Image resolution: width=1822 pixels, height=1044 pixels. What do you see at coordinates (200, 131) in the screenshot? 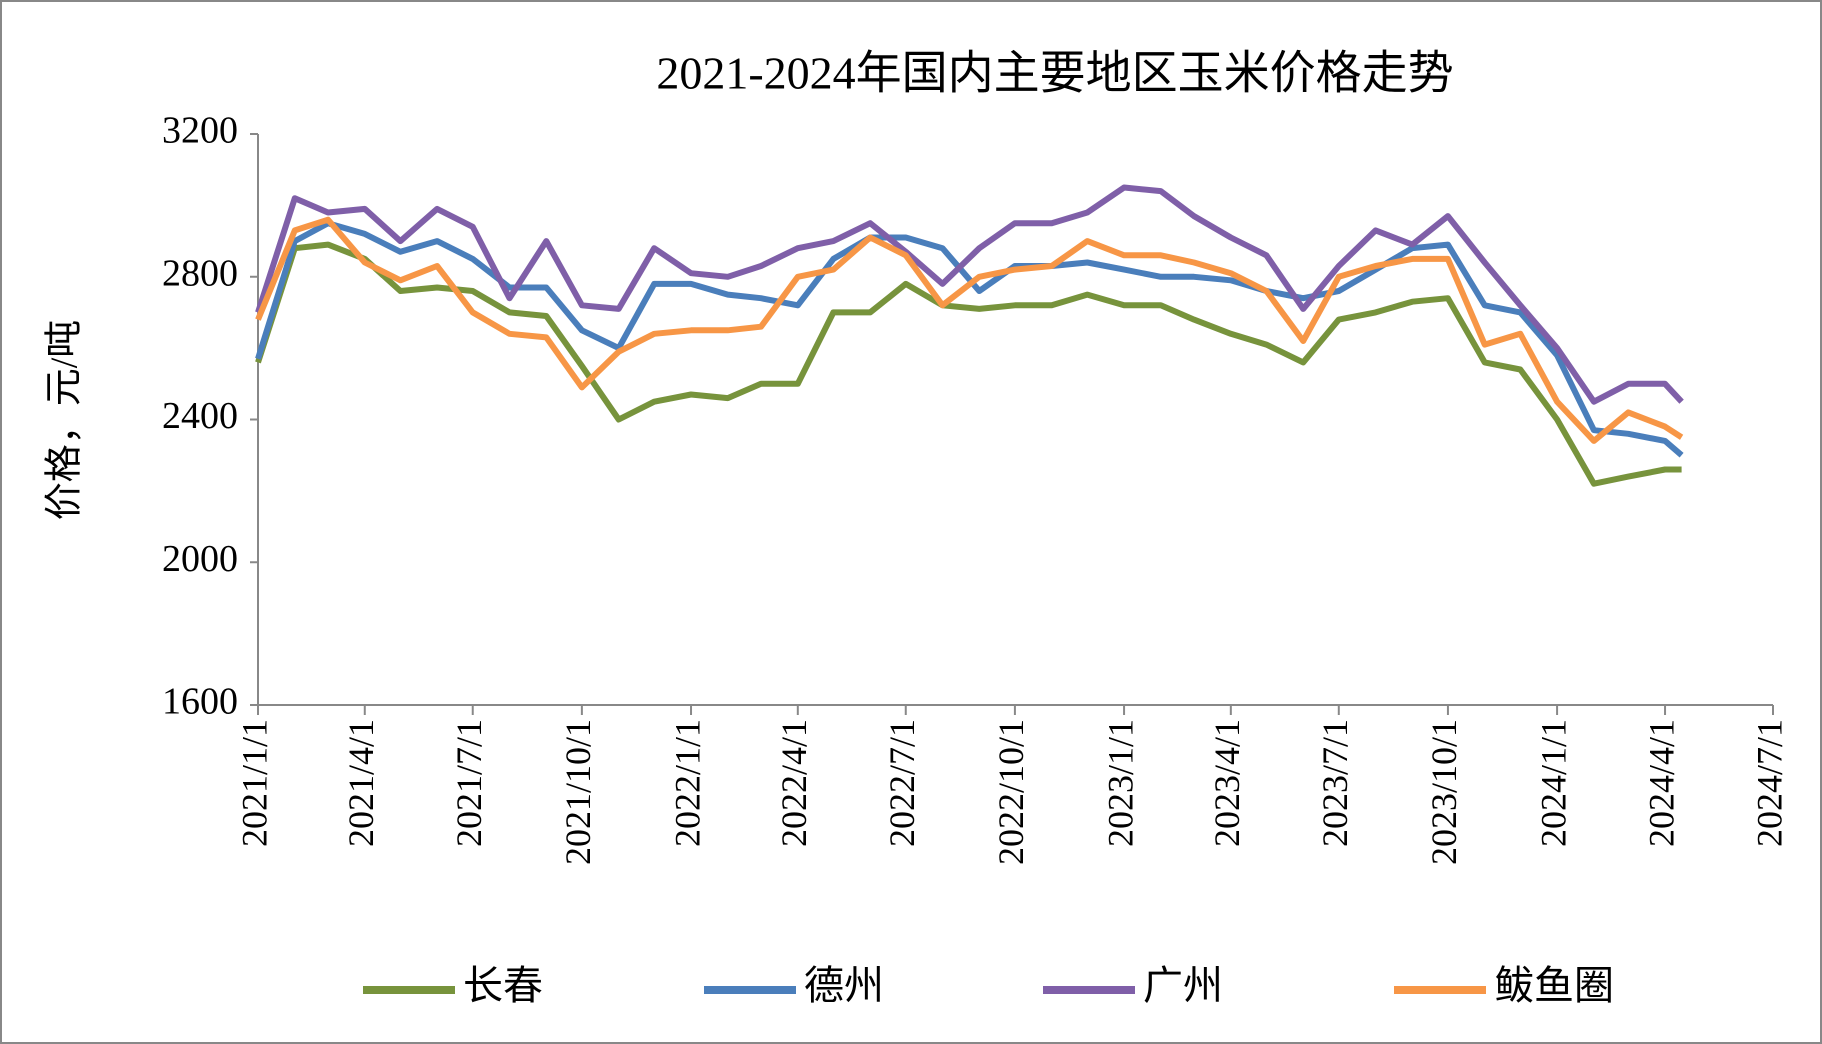
I see `y-tick-label: 3200` at bounding box center [200, 131].